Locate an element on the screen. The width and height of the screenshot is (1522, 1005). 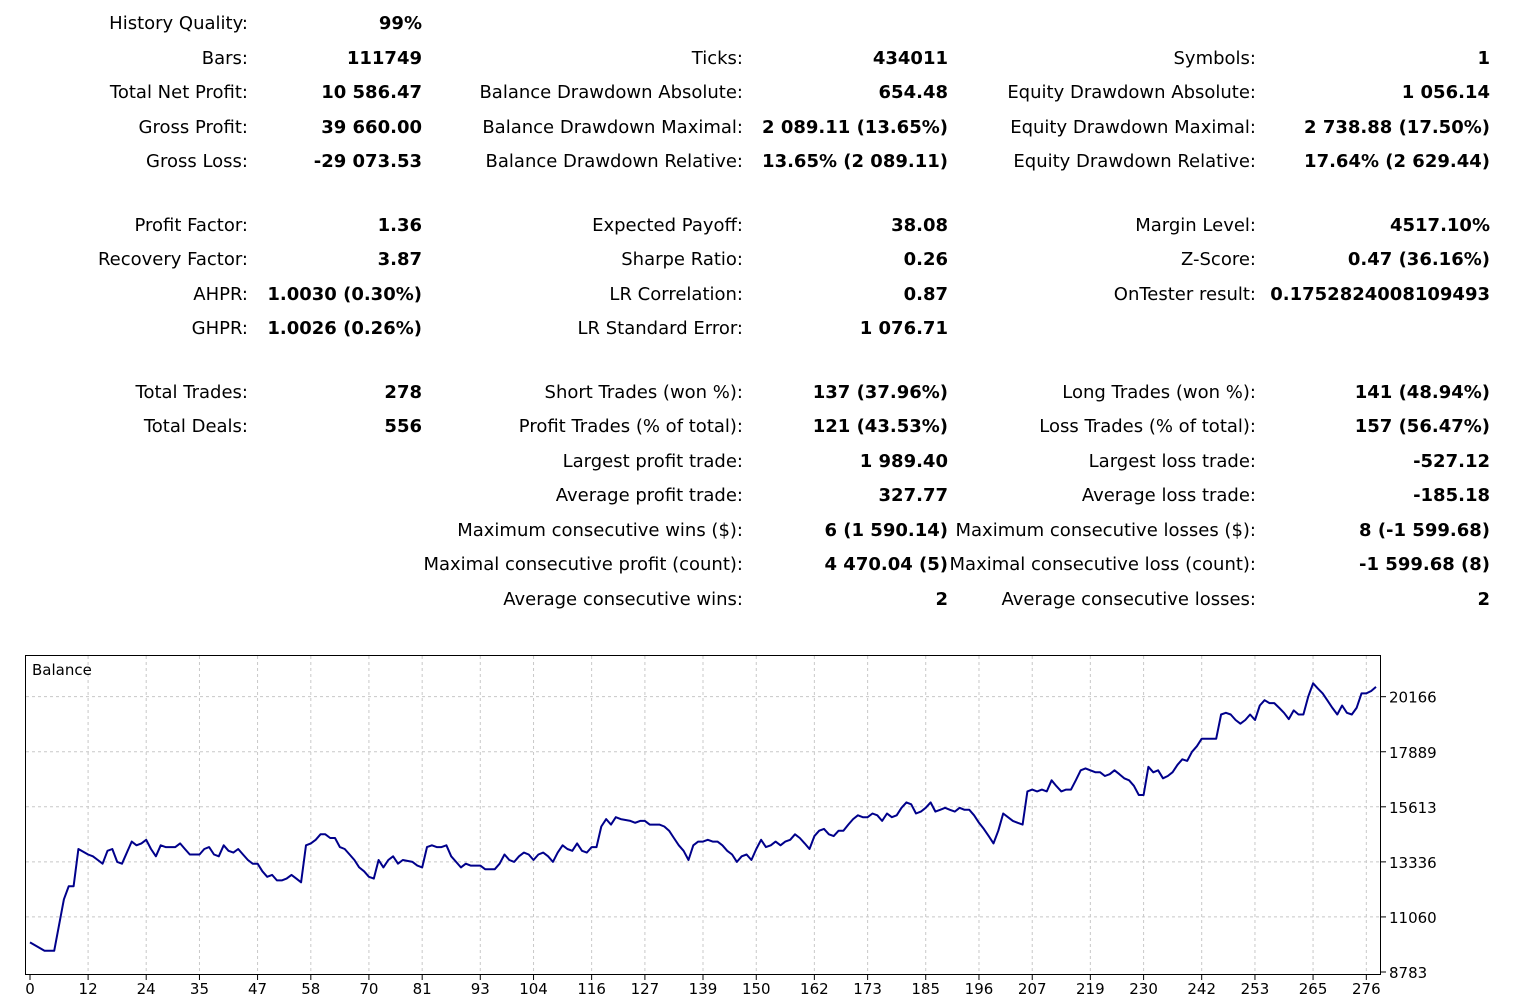
x-tick-label: 173 is located at coordinates (867, 989).